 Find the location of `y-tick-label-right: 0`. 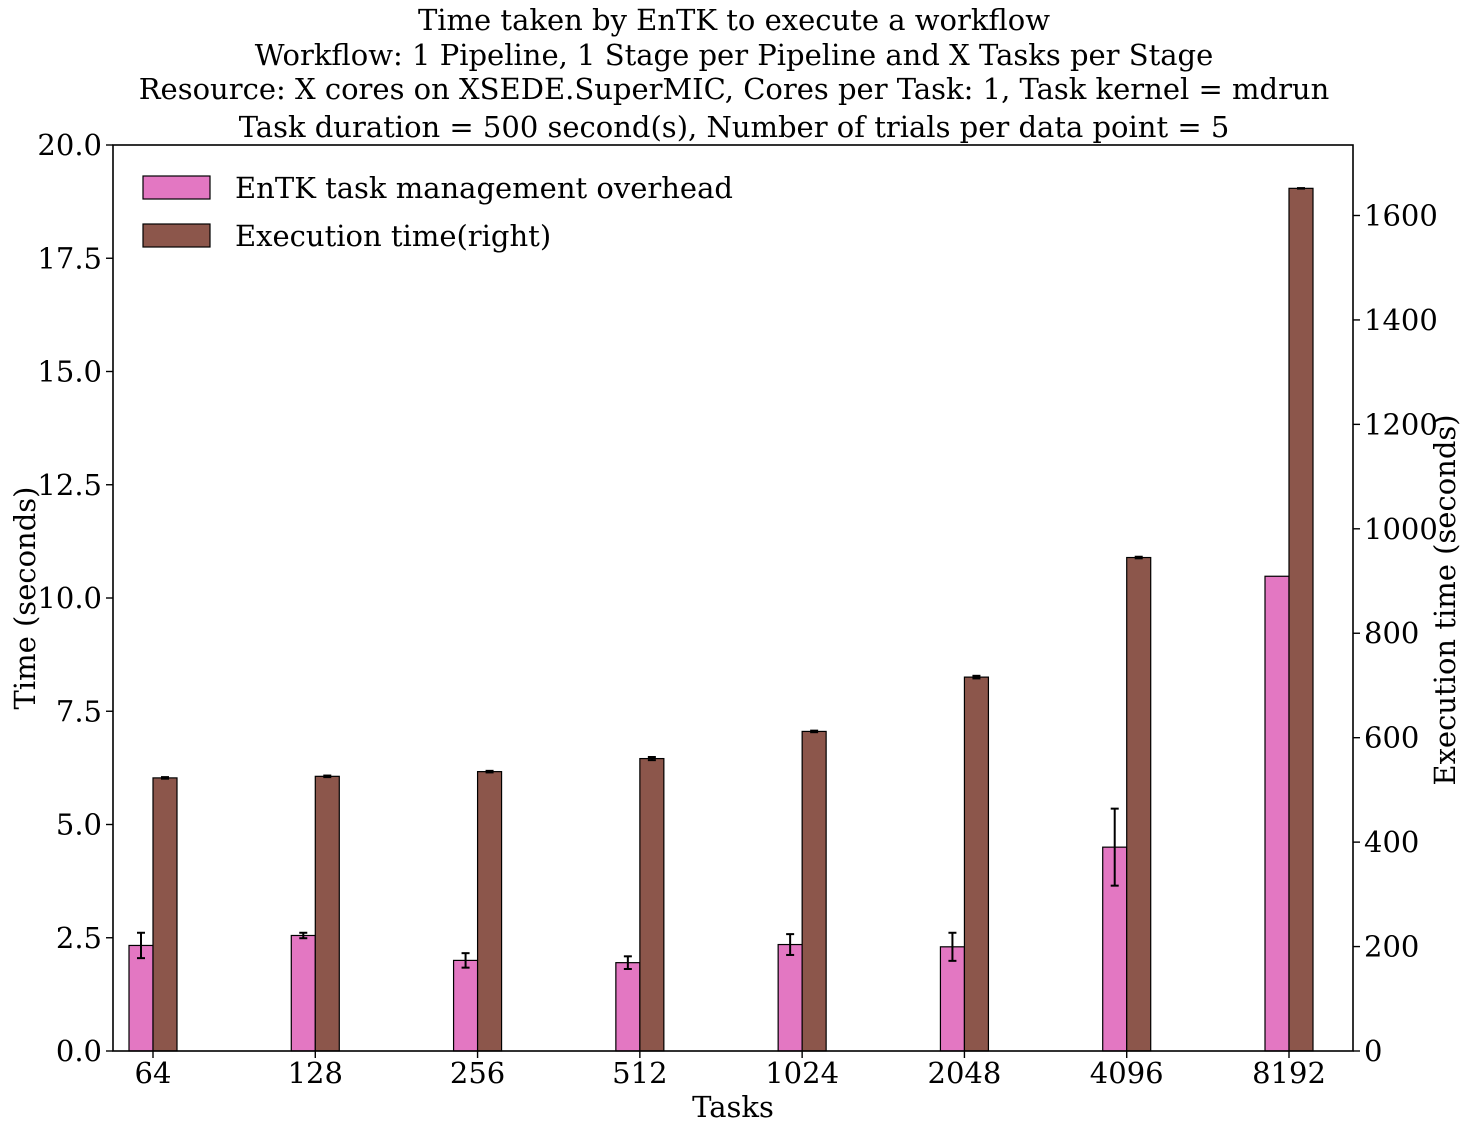

y-tick-label-right: 0 is located at coordinates (1373, 1051).